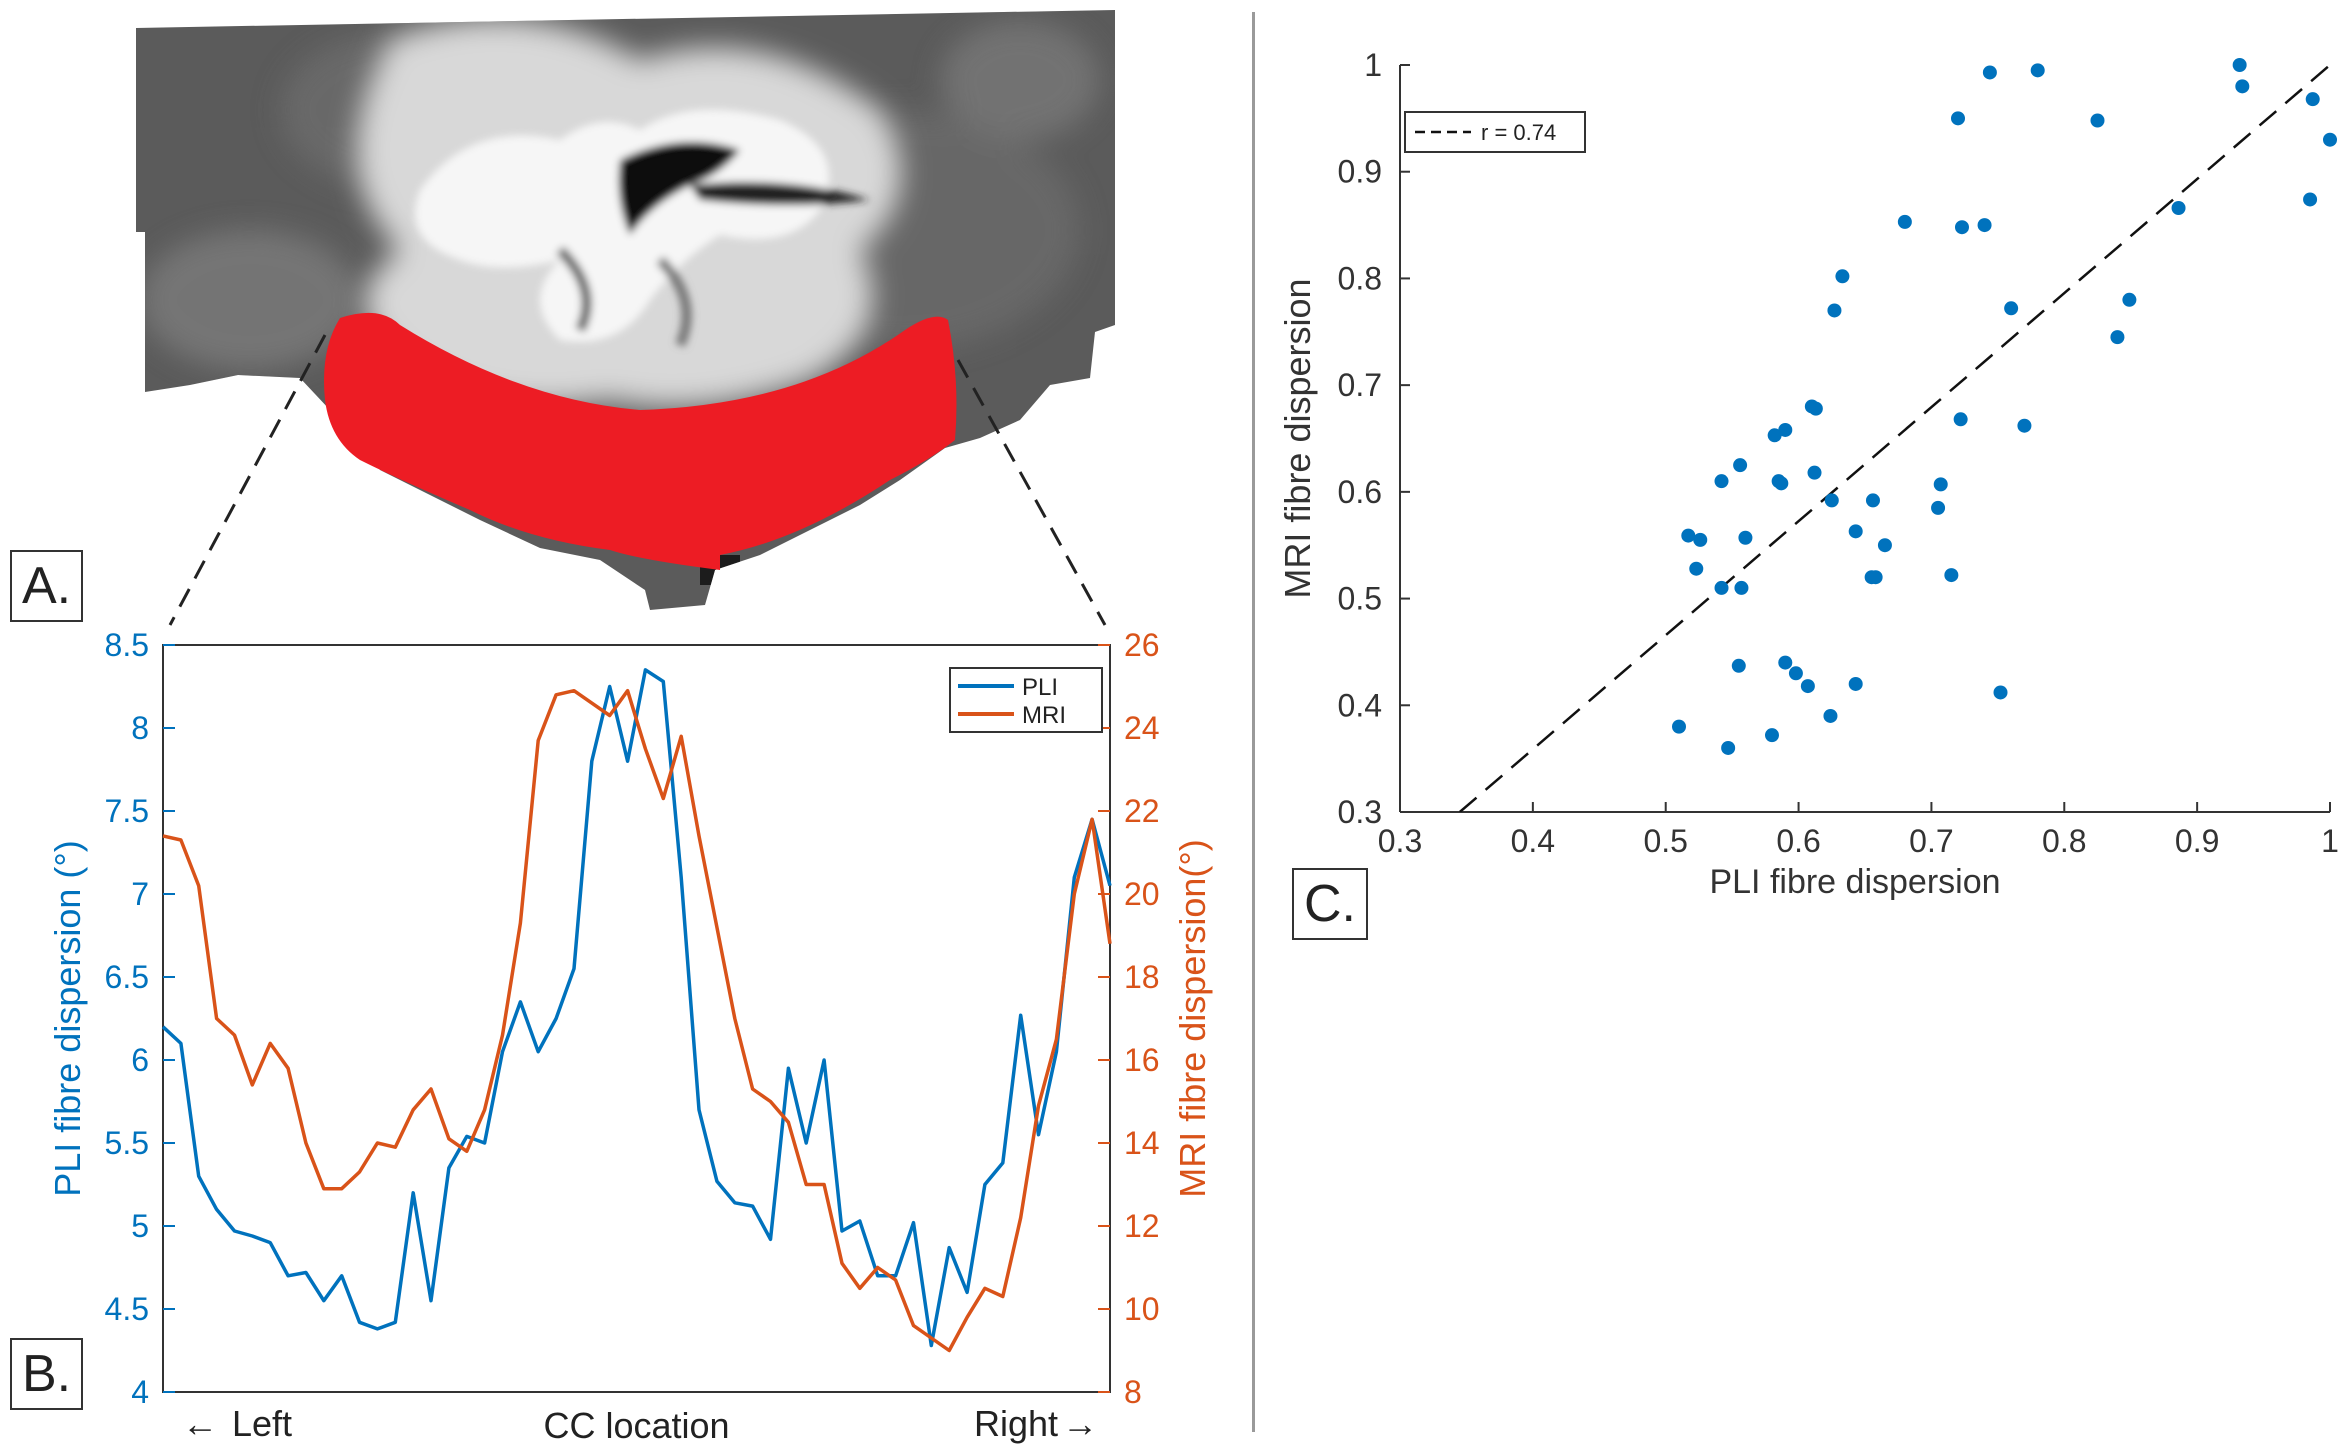 This screenshot has height=1456, width=2340. What do you see at coordinates (1142, 811) in the screenshot?
I see `y-right-tick-label: 22` at bounding box center [1142, 811].